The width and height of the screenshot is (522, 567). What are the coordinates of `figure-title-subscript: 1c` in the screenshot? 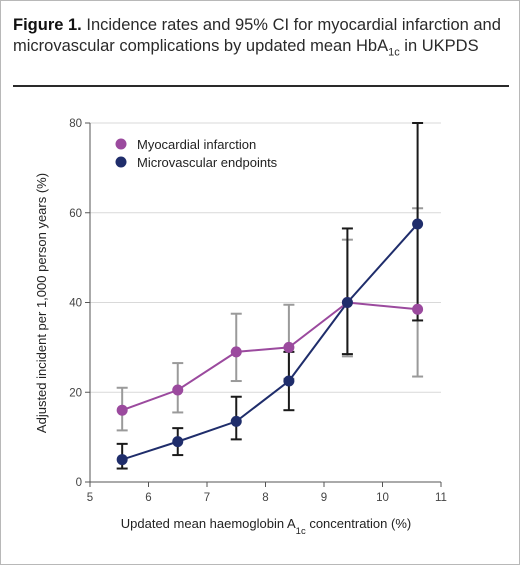 It's located at (394, 52).